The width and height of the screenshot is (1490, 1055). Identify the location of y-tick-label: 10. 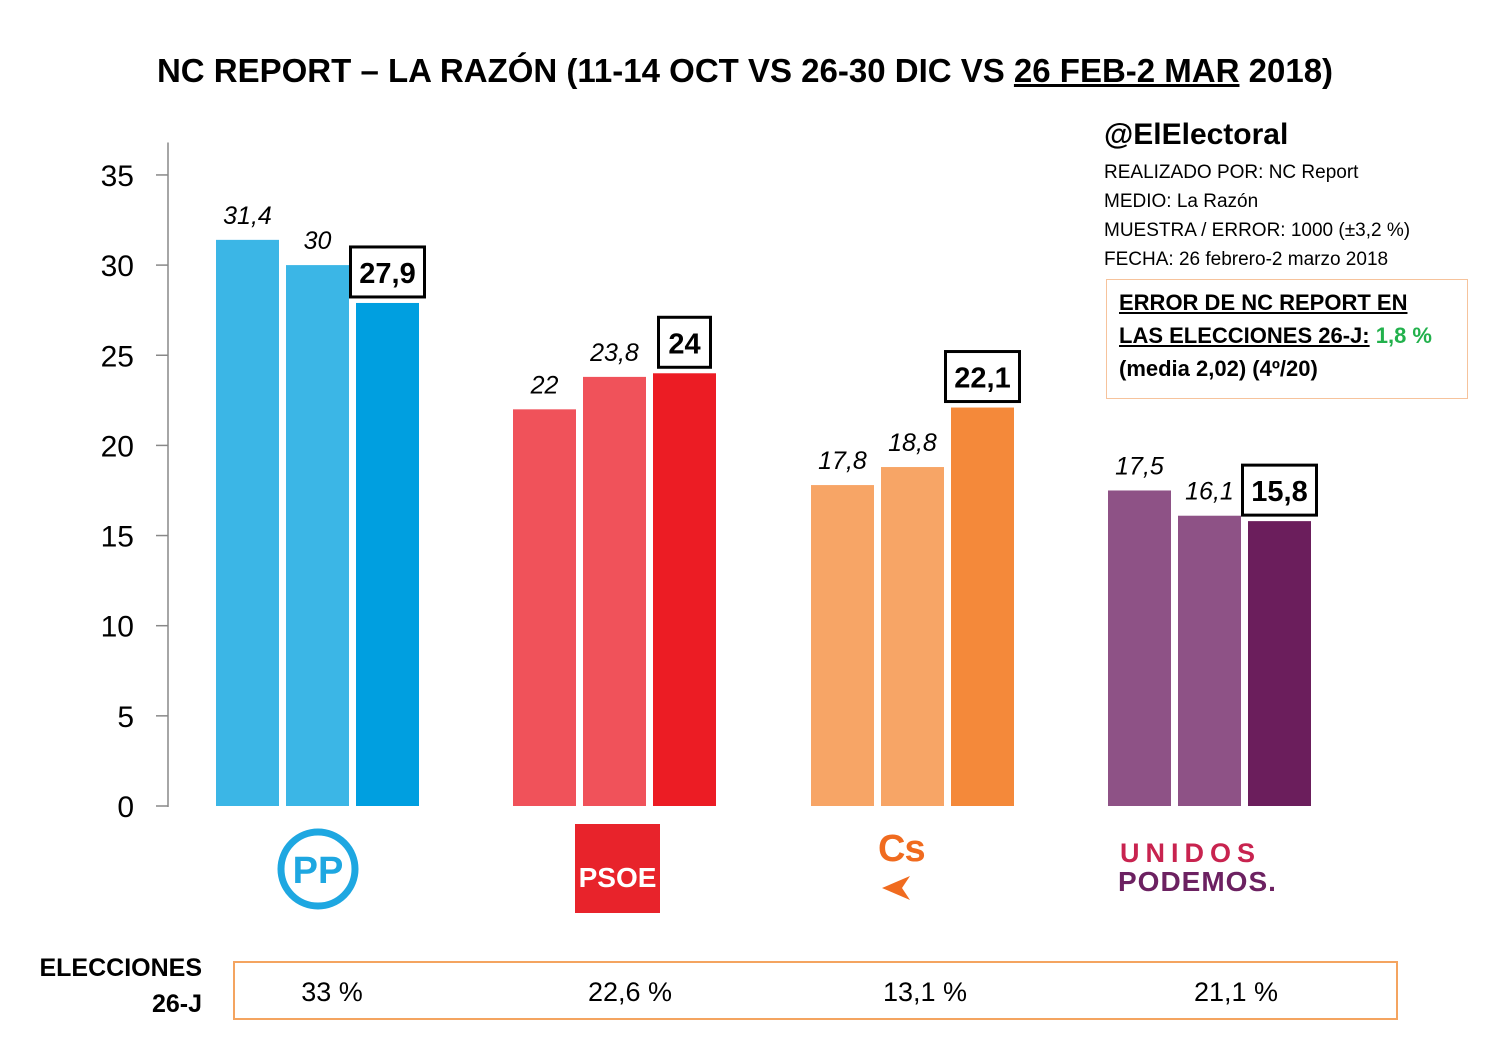
(117, 627).